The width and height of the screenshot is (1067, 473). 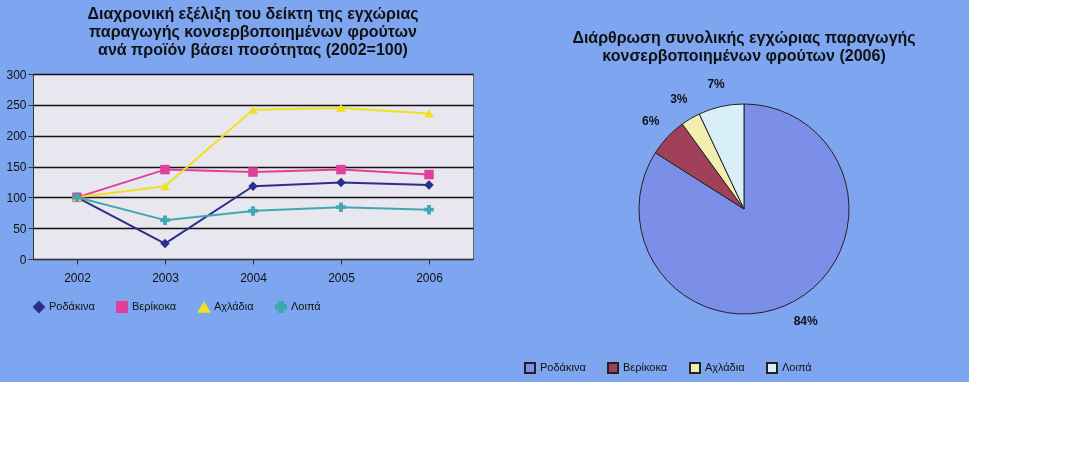 I want to click on data-label: 84%, so click(x=805, y=321).